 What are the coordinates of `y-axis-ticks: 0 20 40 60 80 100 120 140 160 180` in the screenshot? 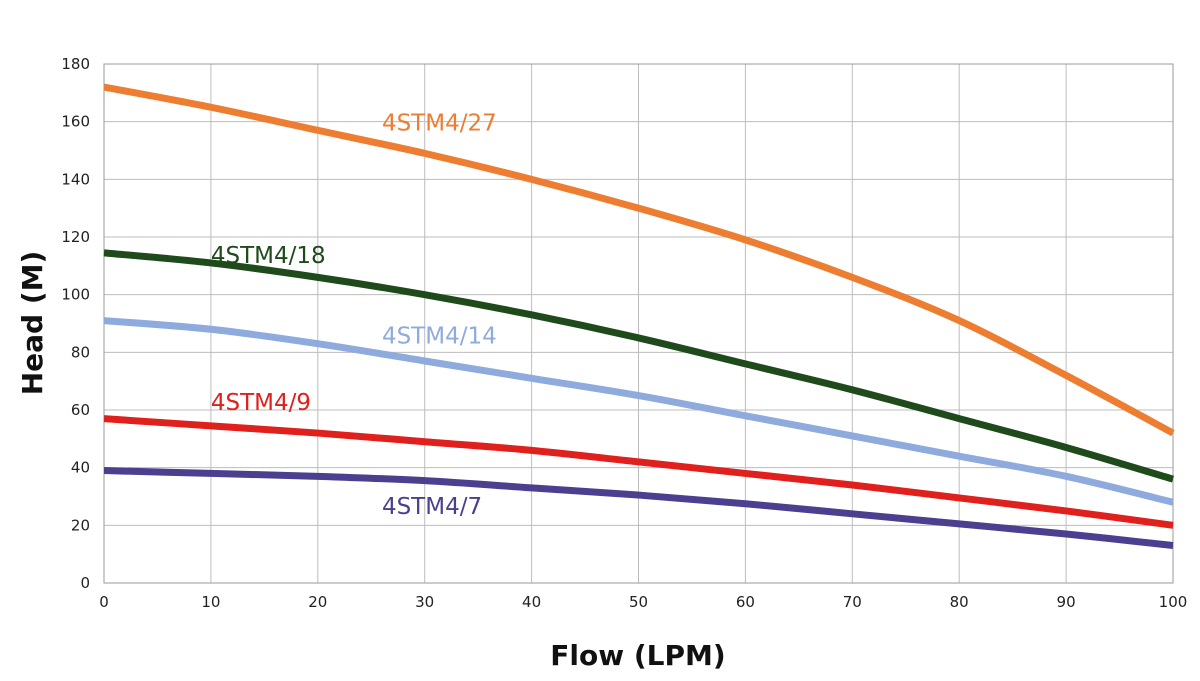 It's located at (75, 323).